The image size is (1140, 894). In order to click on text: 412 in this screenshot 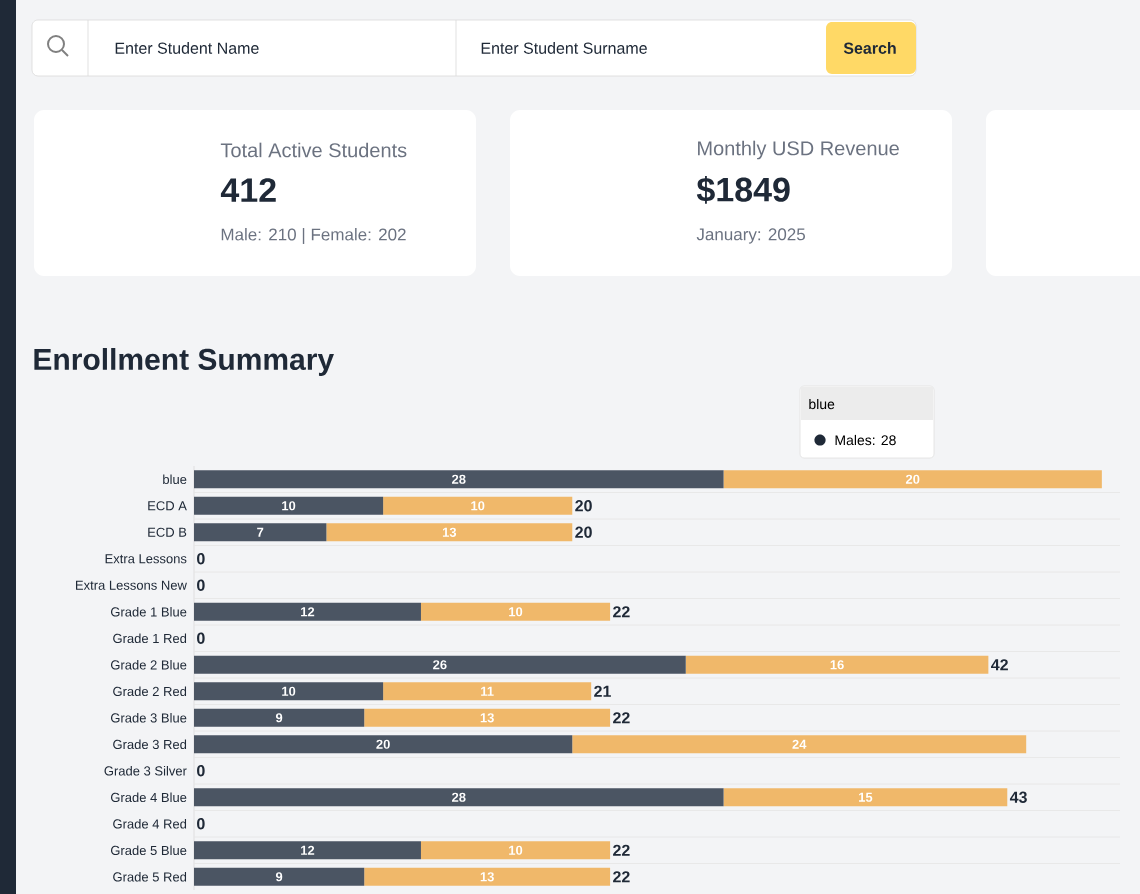, I will do `click(248, 190)`.